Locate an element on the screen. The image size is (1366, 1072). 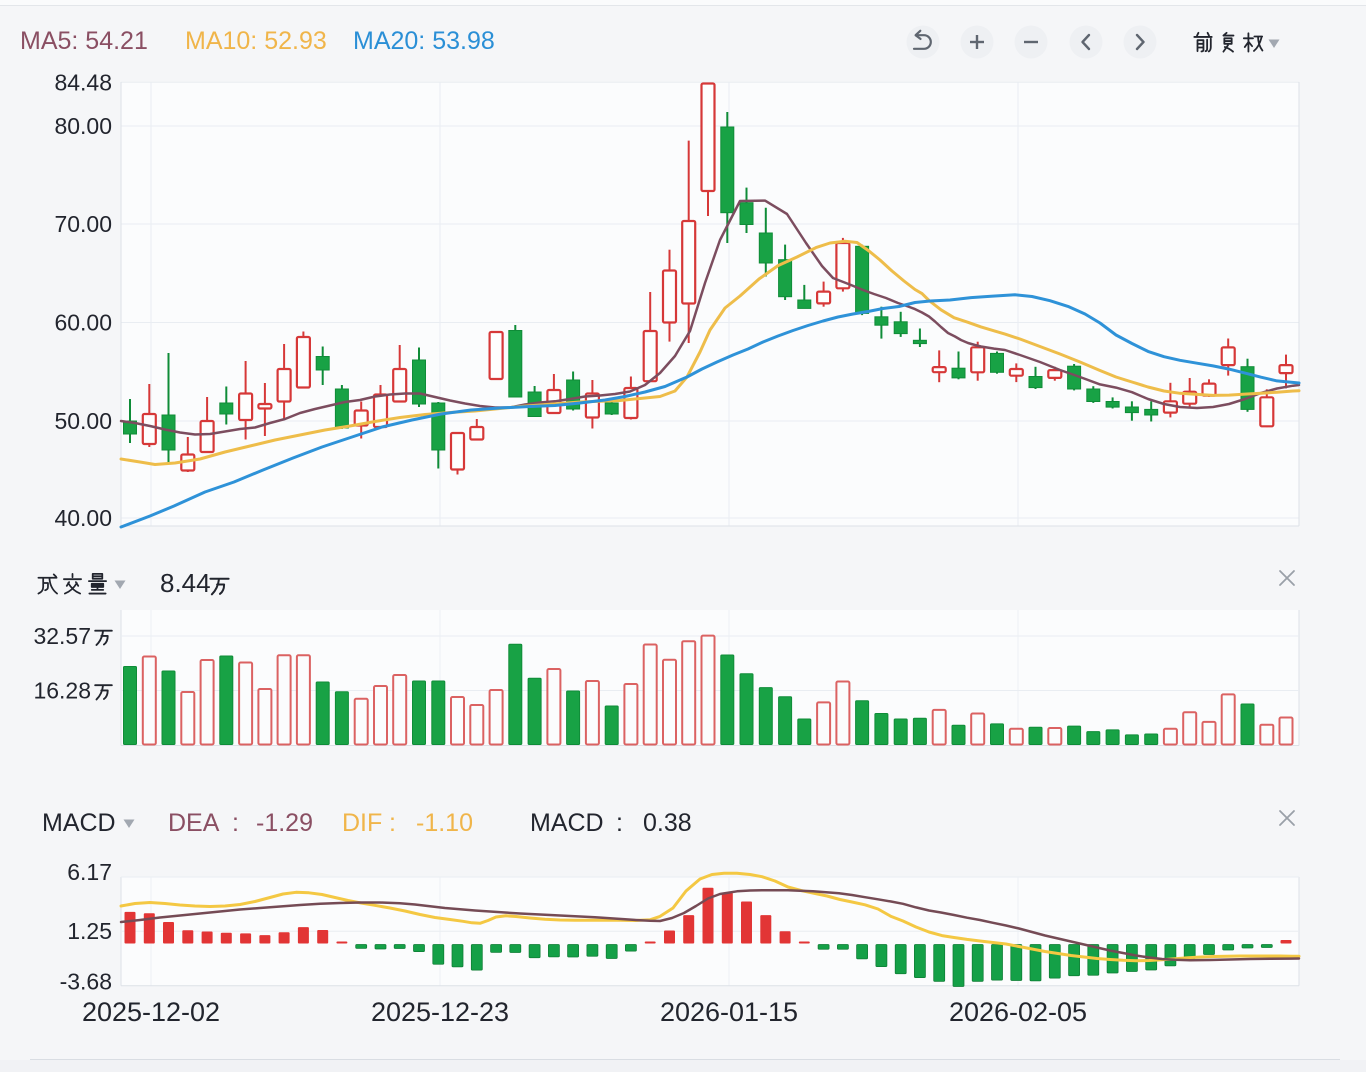
svg-text: -3.68 is located at coordinates (86, 982).